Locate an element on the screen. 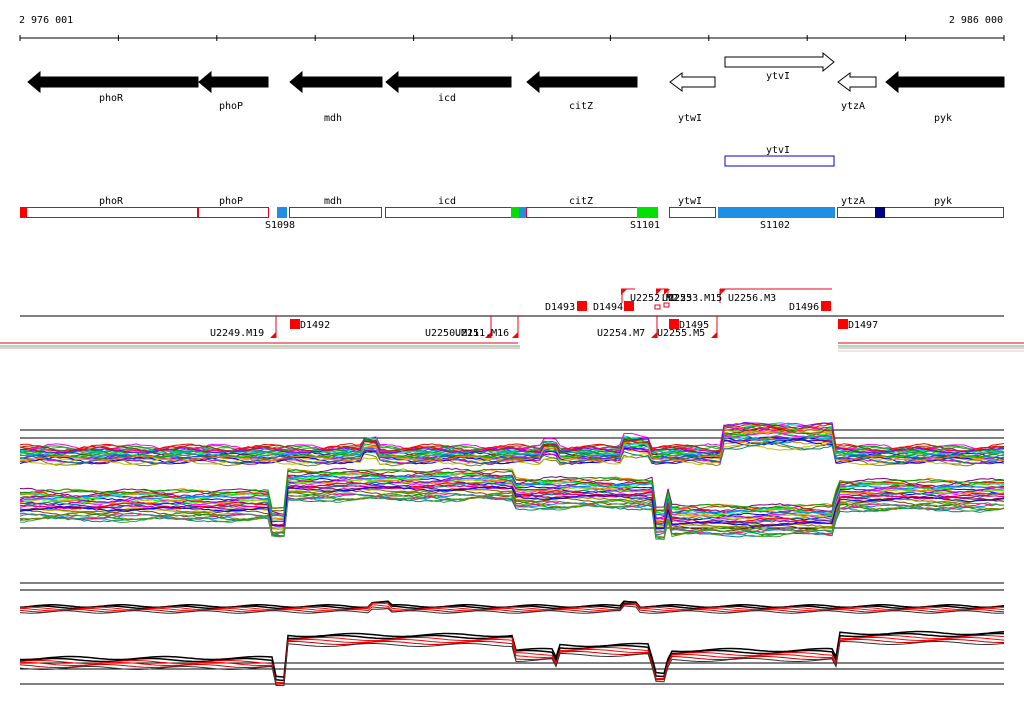  segment-phoP is located at coordinates (233, 212).